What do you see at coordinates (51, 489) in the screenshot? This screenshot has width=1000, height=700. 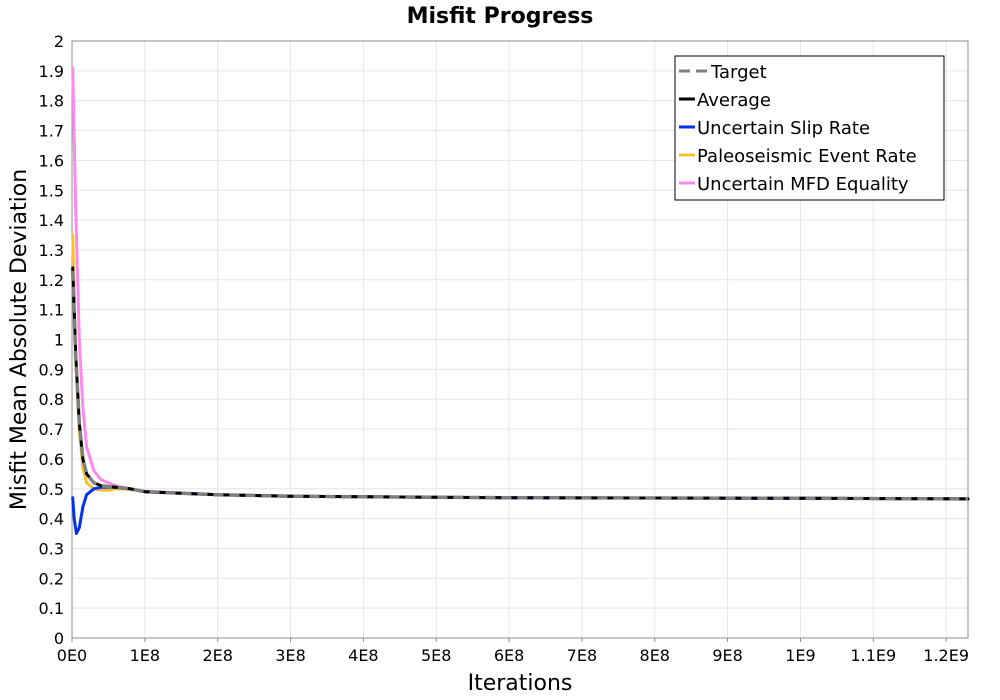 I see `y-tick-label: 0.5` at bounding box center [51, 489].